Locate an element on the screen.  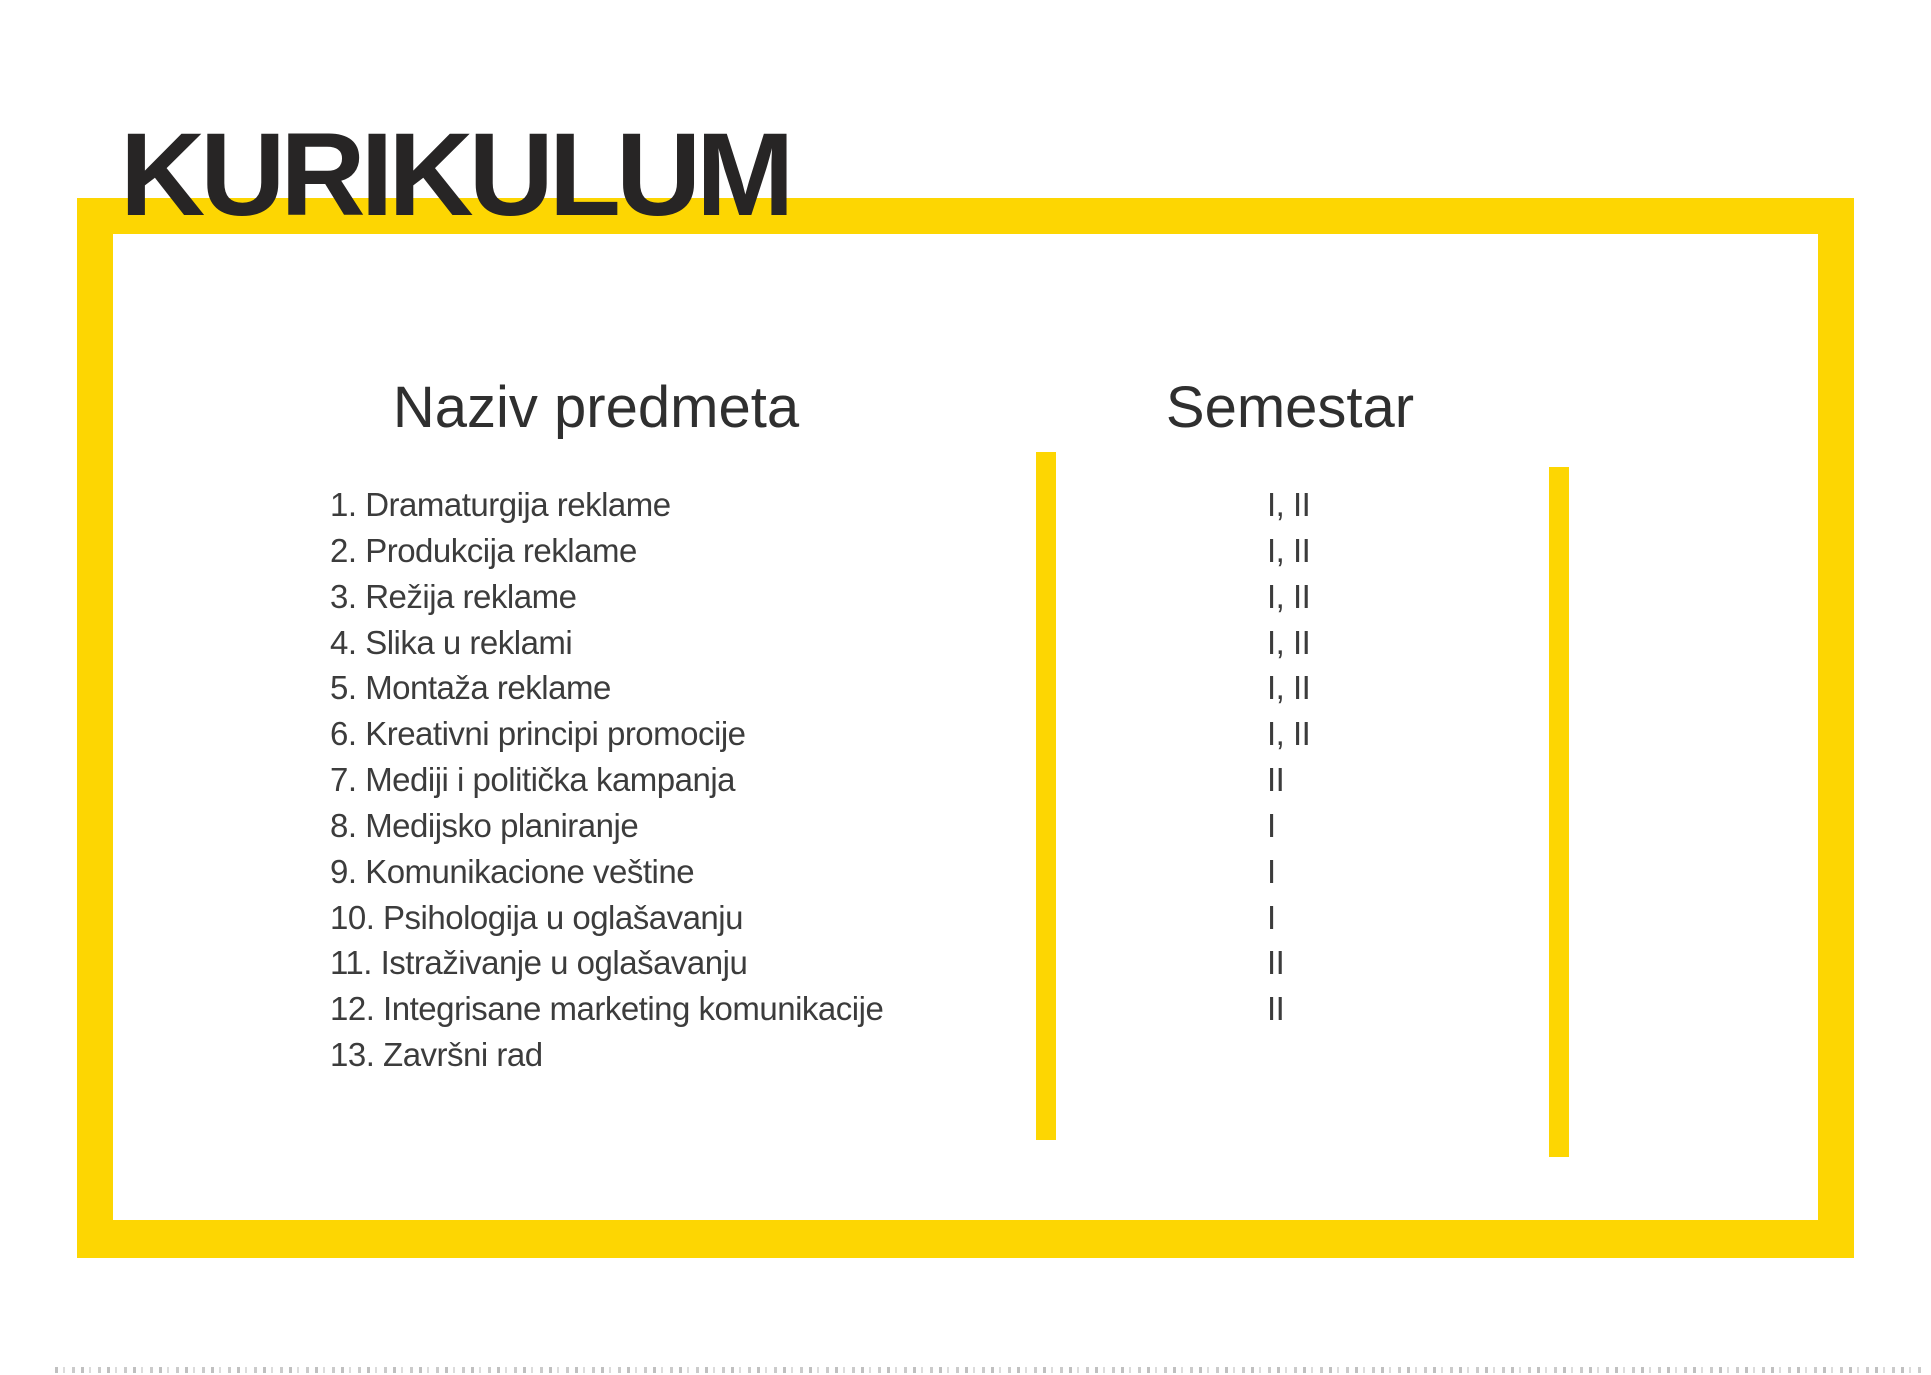
subject-list-item: 1. Dramaturgija reklame is located at coordinates (500, 504).